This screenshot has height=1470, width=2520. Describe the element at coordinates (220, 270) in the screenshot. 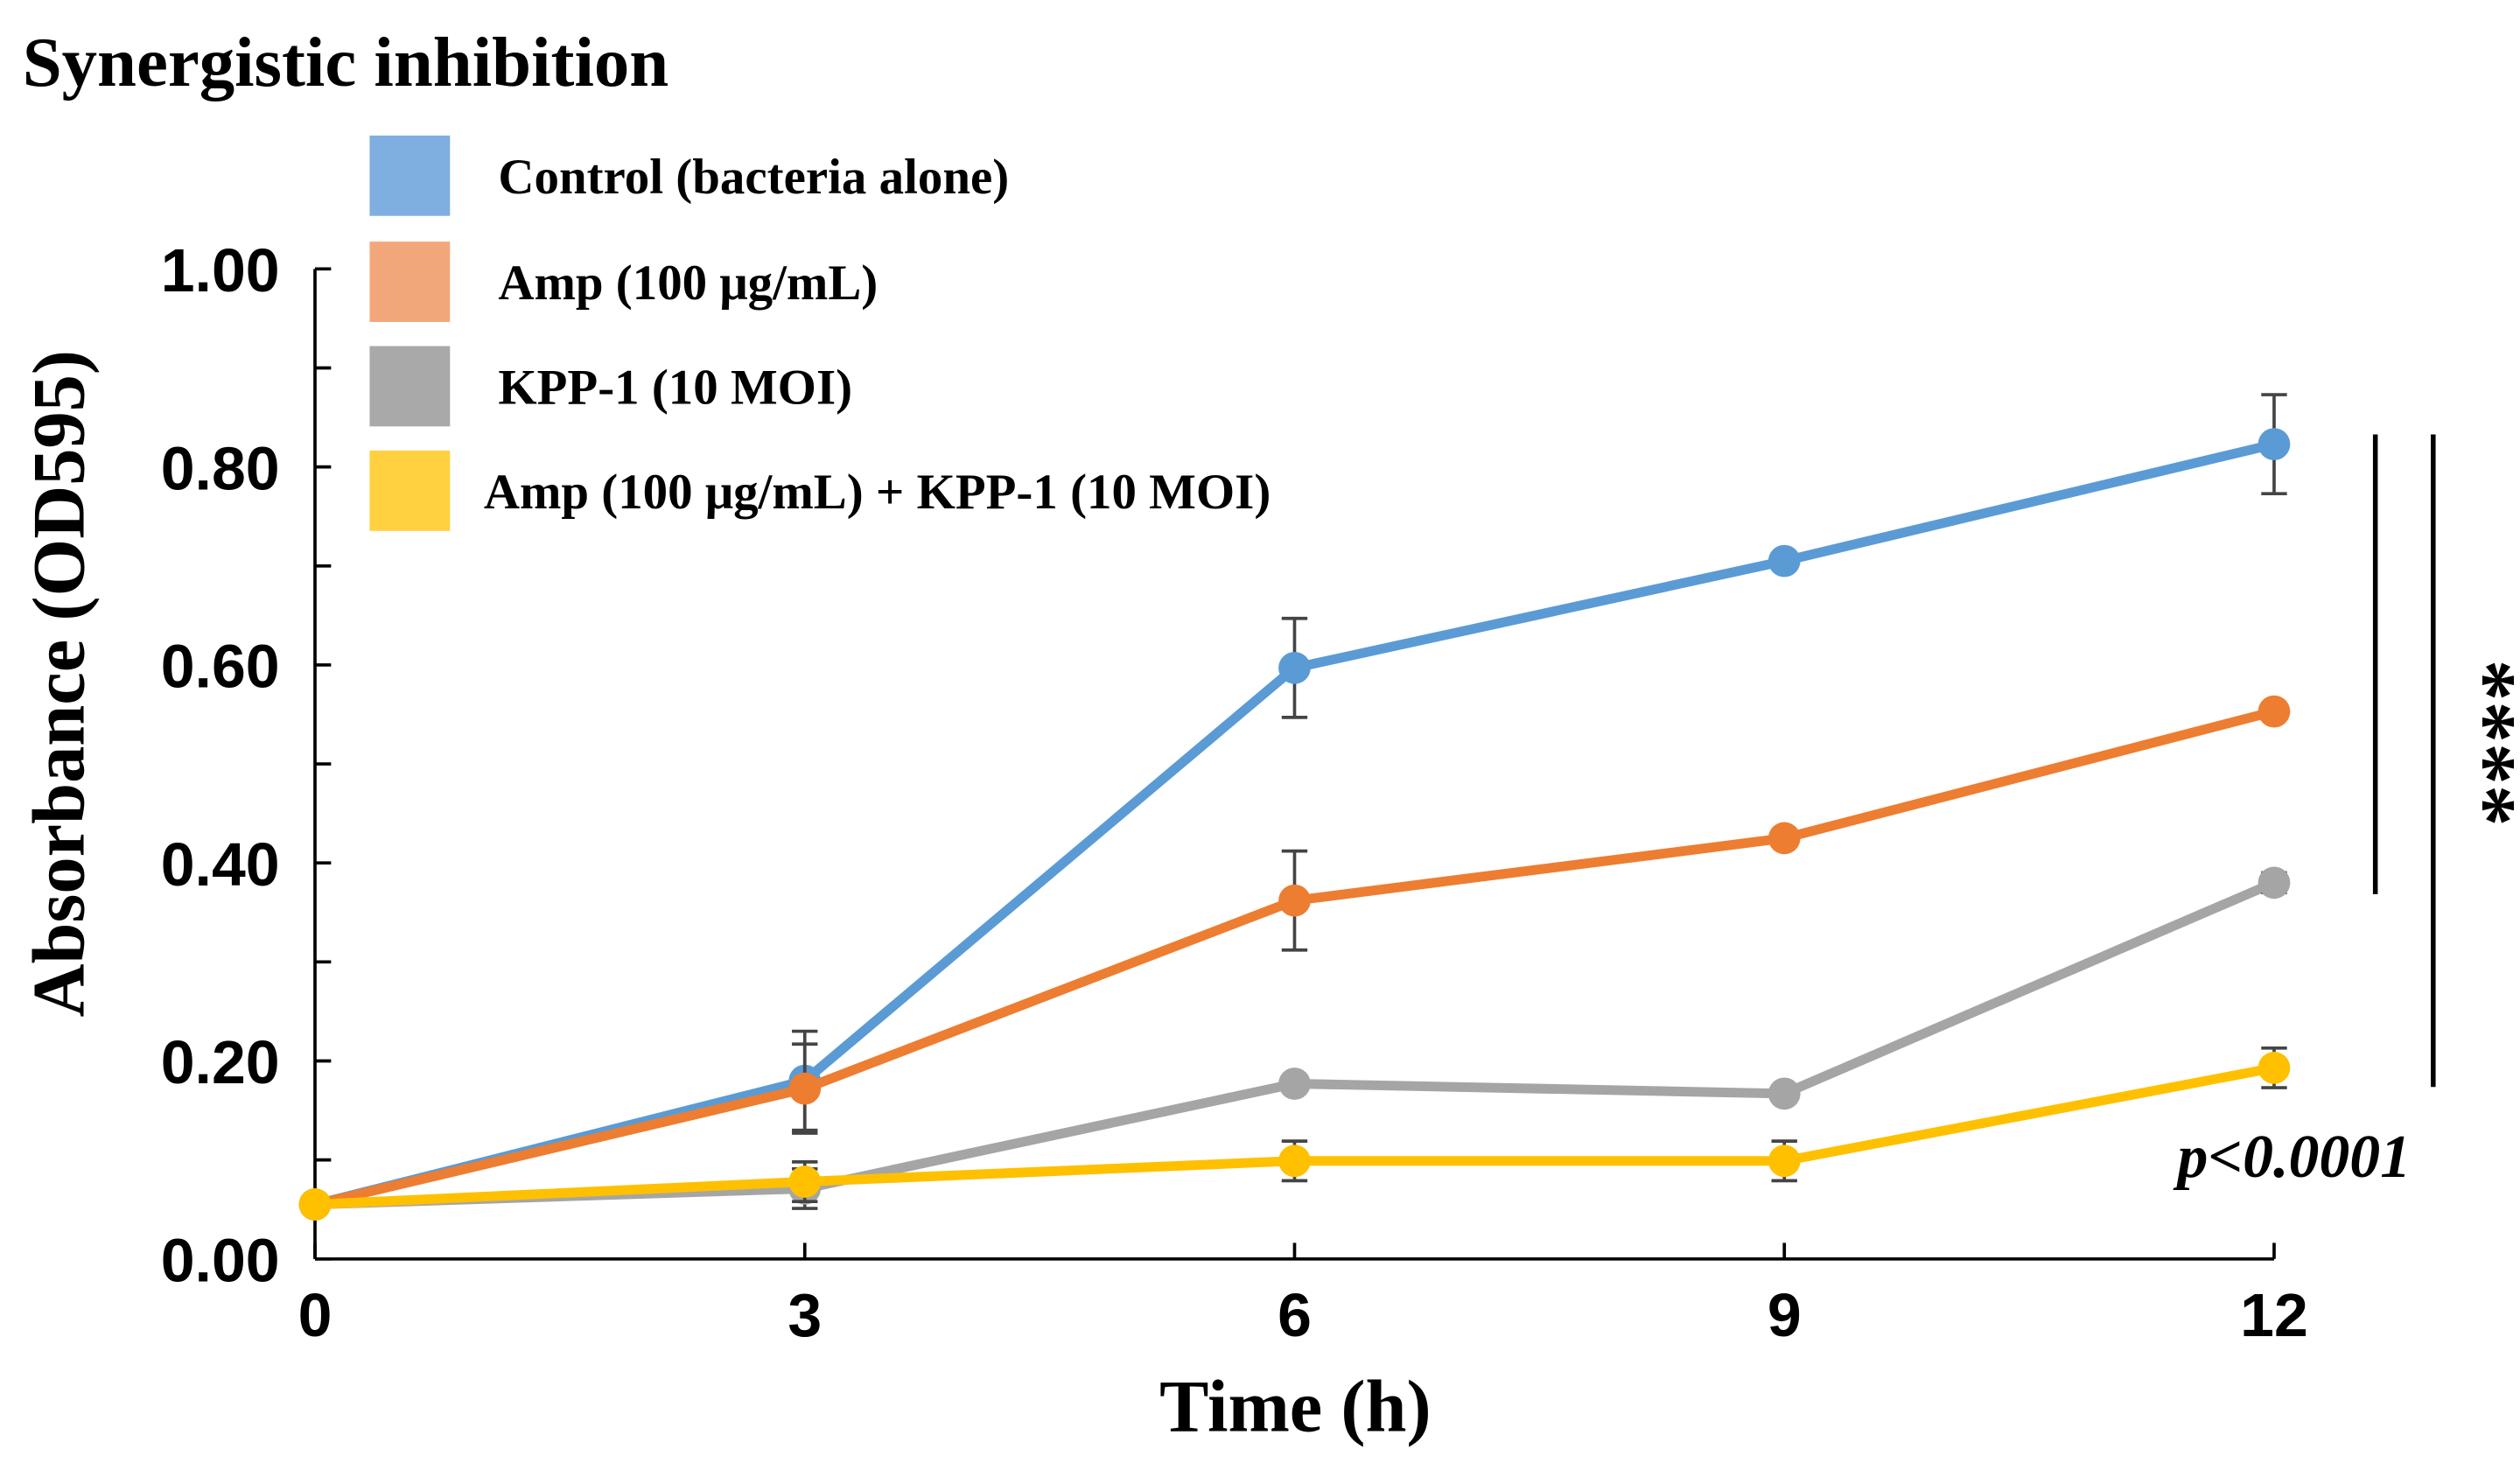

I see `y-tick-label: 1.00` at that location.